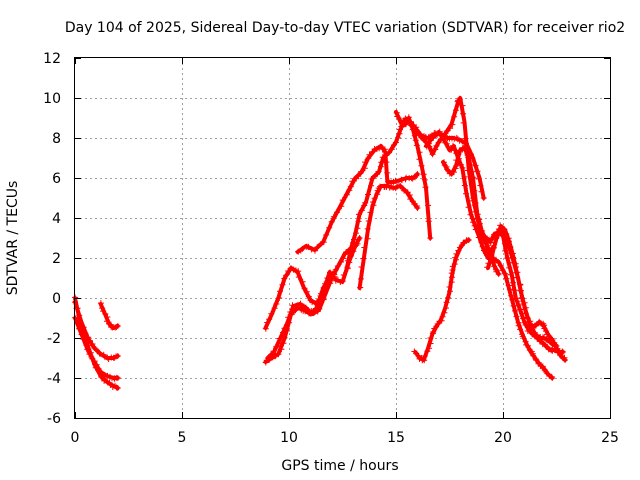  I want to click on series-track-s, so click(533, 295).